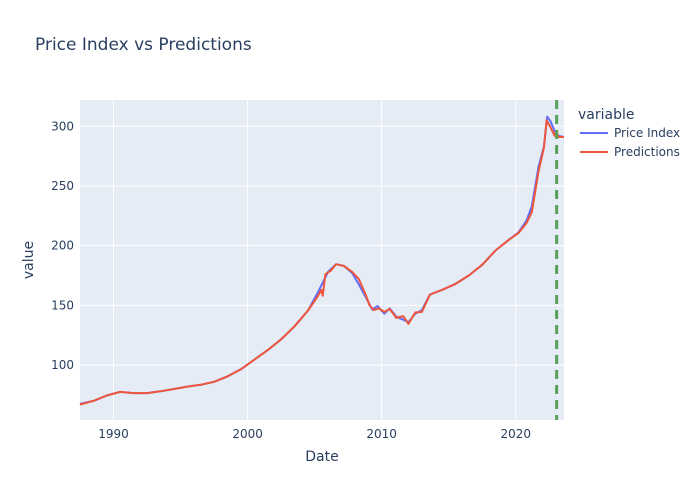  I want to click on x-tick-label: 1990, so click(113, 434).